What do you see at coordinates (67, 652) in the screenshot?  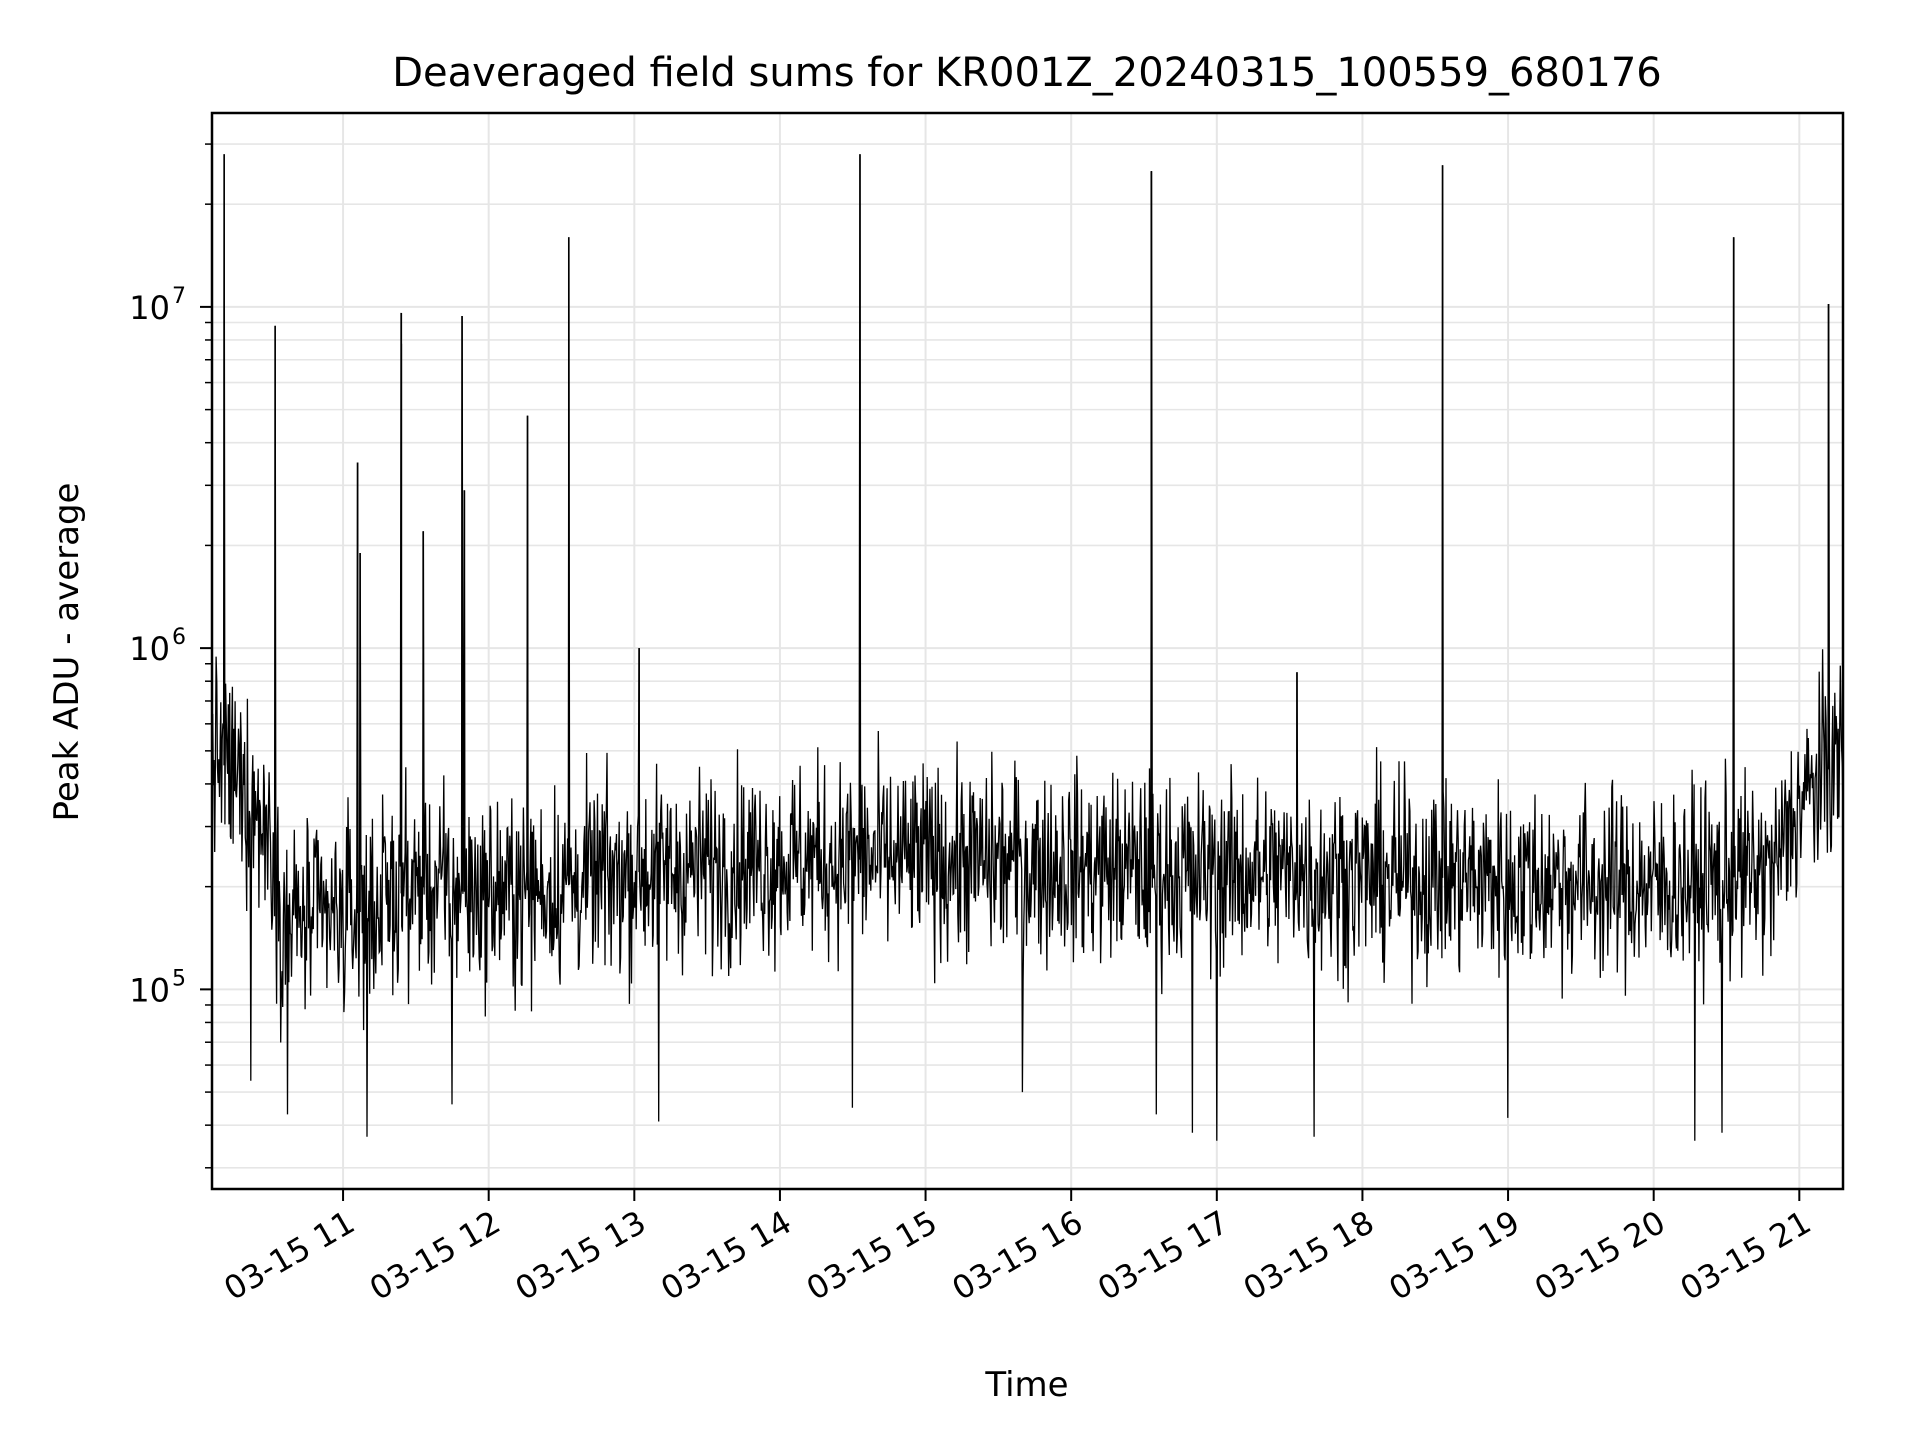 I see `y-axis-label: Peak ADU - average` at bounding box center [67, 652].